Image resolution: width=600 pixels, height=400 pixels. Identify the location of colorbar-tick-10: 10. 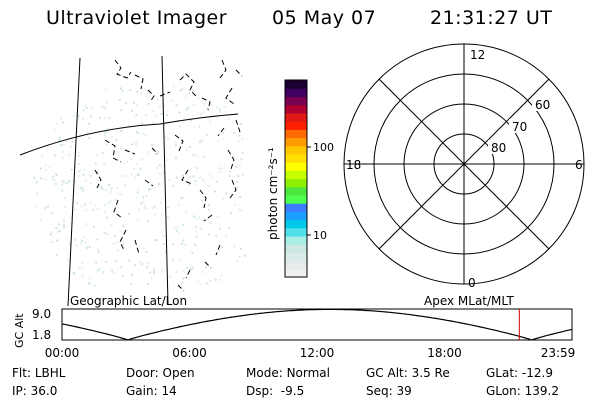
(320, 235).